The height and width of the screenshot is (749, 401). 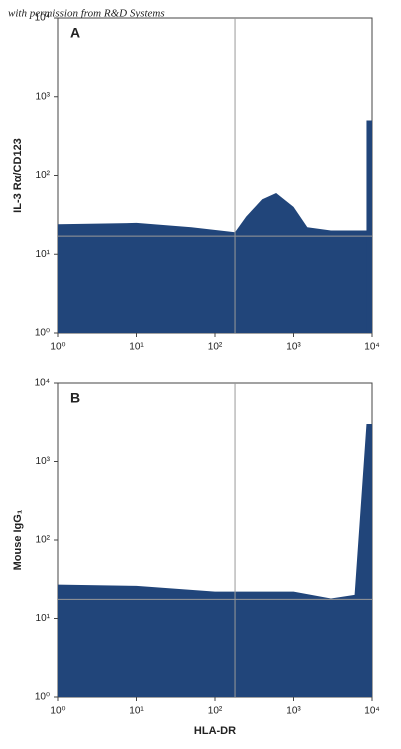 I want to click on y-axis-label: Mouse IgG₁, so click(x=18, y=539).